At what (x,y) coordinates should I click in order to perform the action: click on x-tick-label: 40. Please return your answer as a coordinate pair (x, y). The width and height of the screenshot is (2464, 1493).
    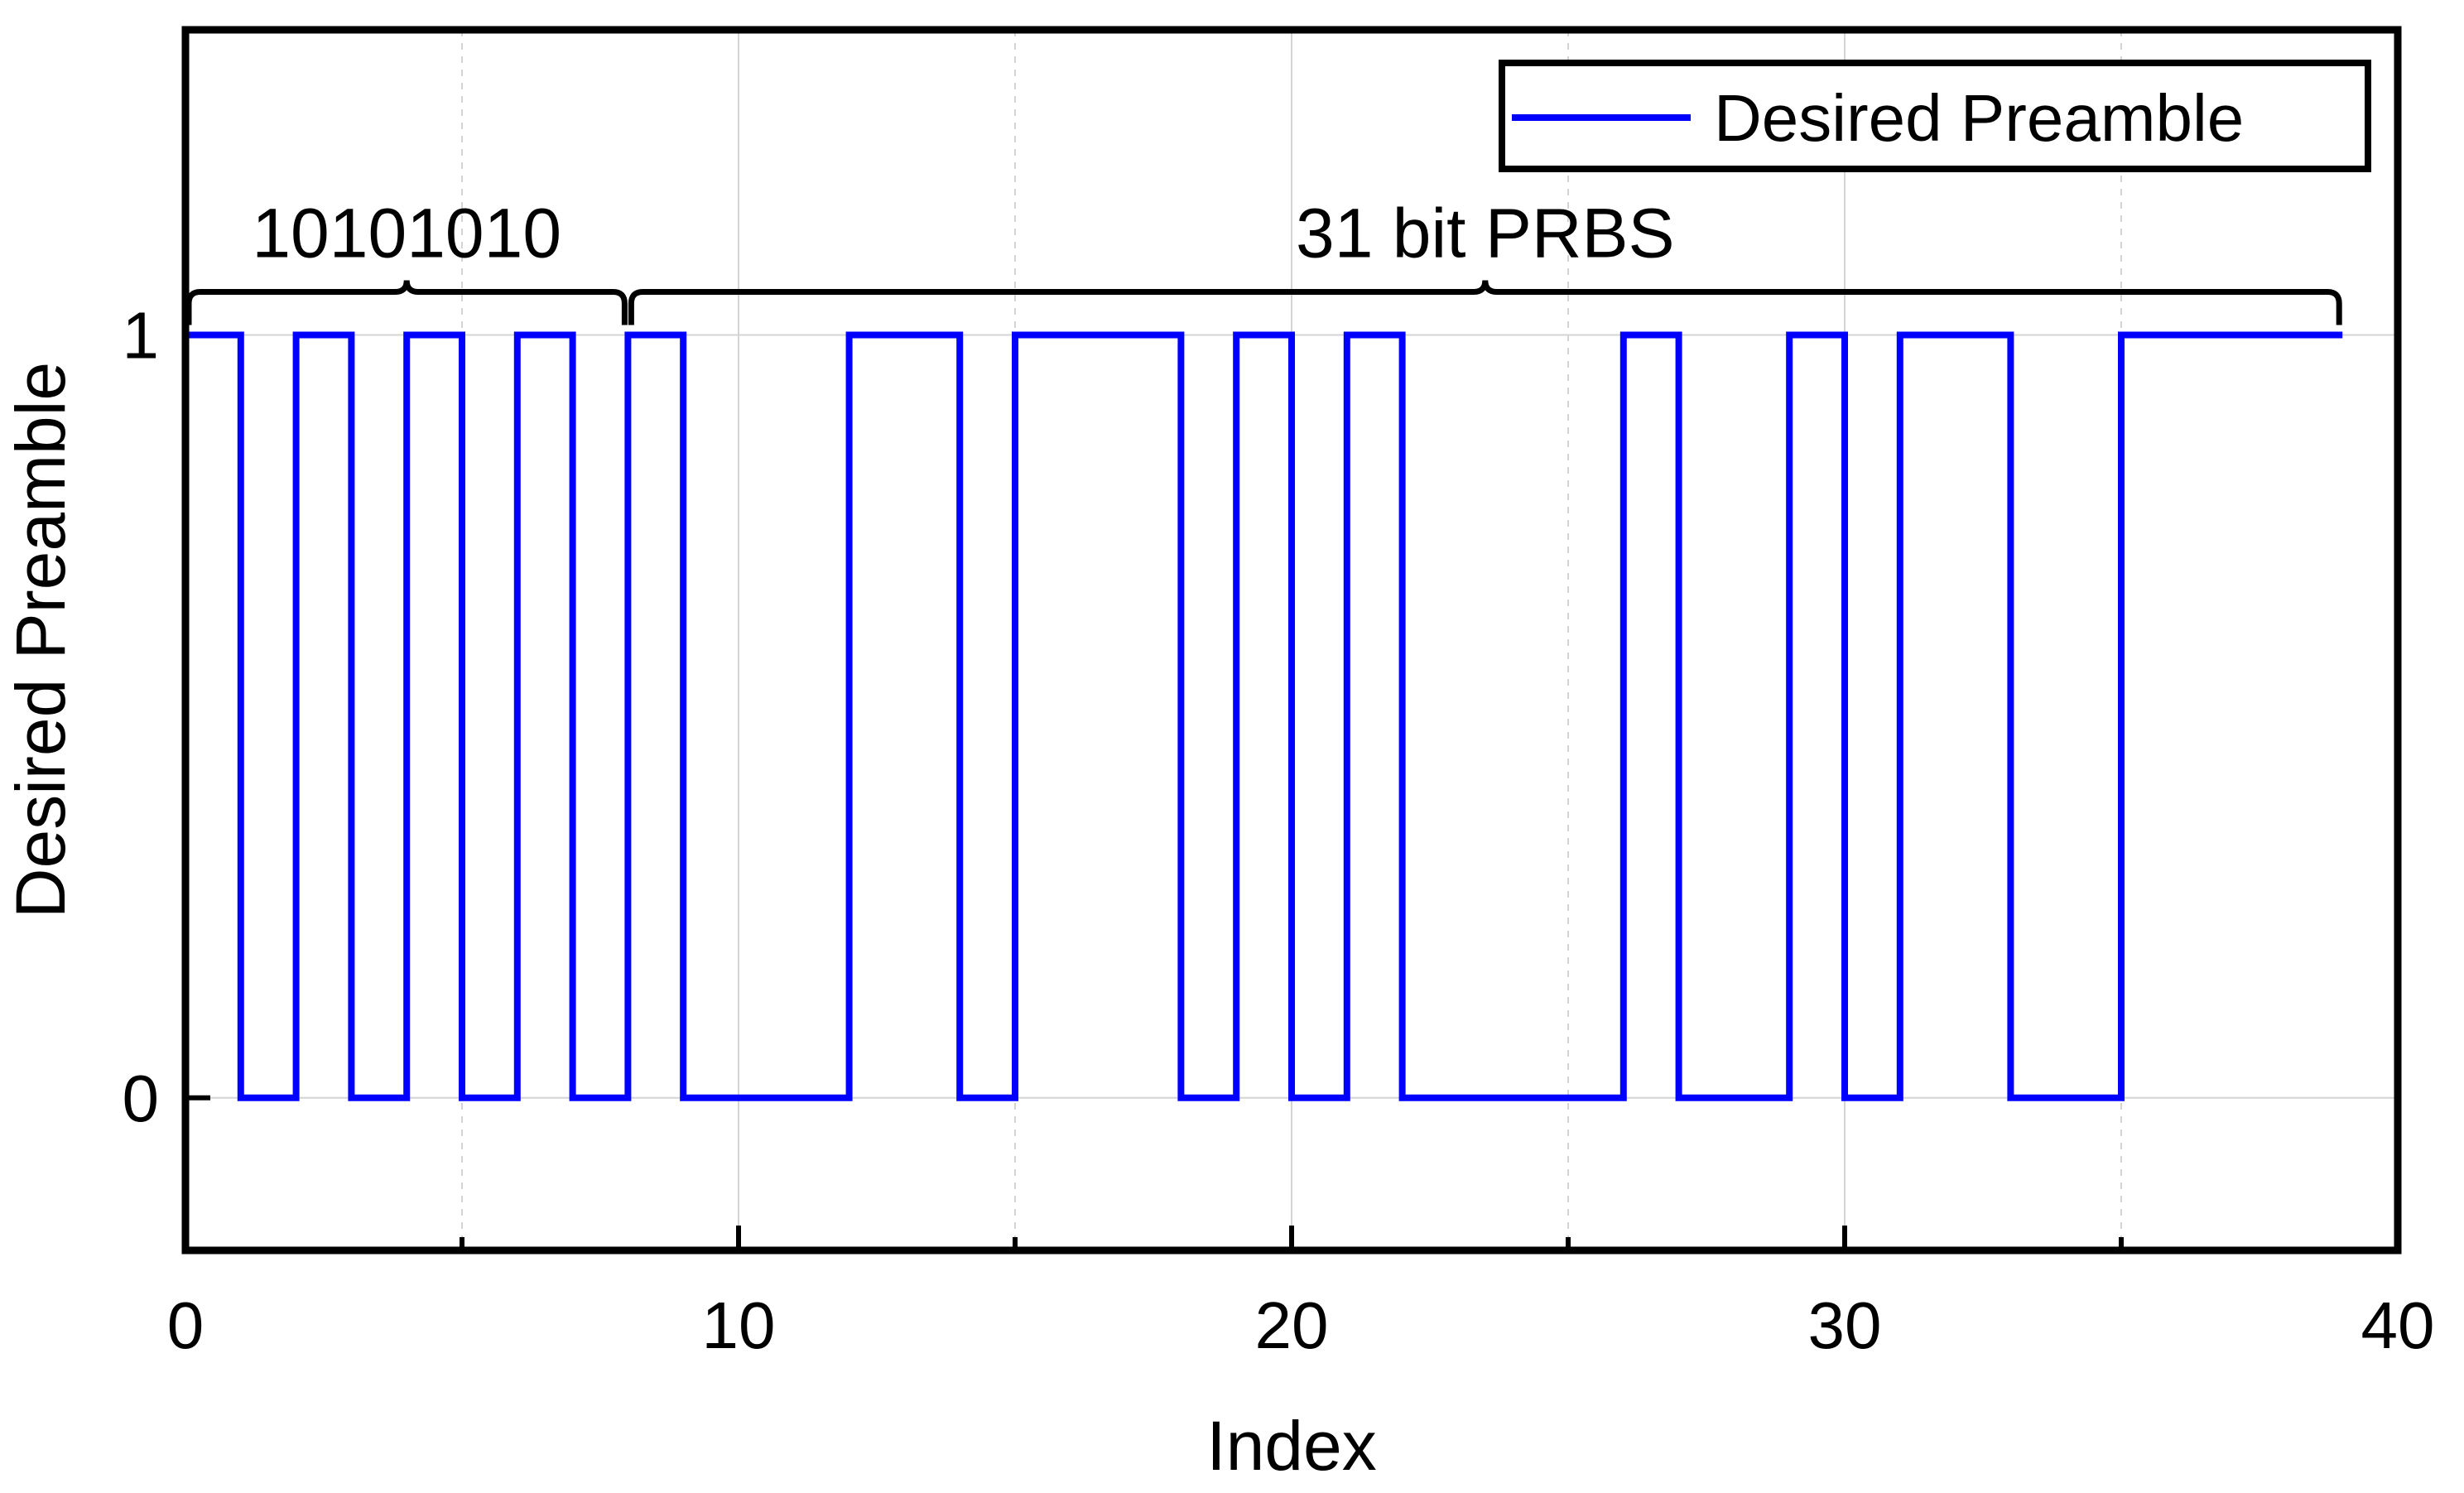
    Looking at the image, I should click on (2398, 1325).